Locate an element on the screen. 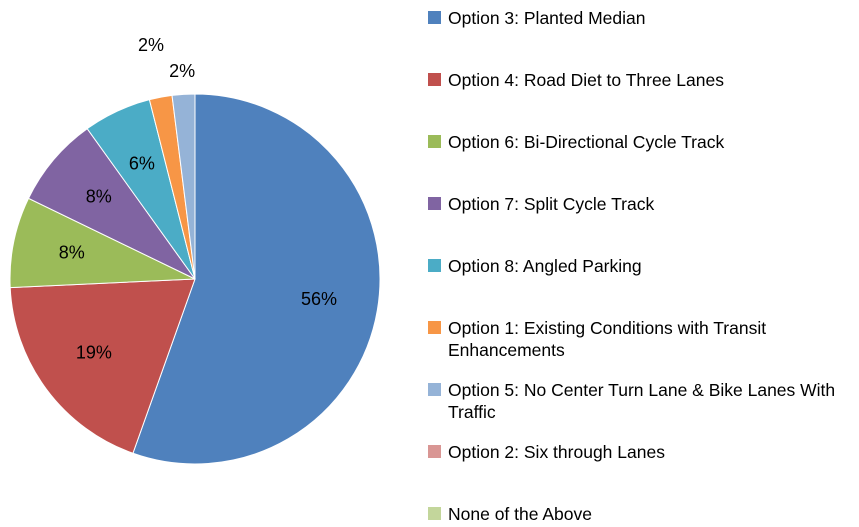 This screenshot has width=859, height=527. legend-item: Option 2: Six through Lanes is located at coordinates (638, 452).